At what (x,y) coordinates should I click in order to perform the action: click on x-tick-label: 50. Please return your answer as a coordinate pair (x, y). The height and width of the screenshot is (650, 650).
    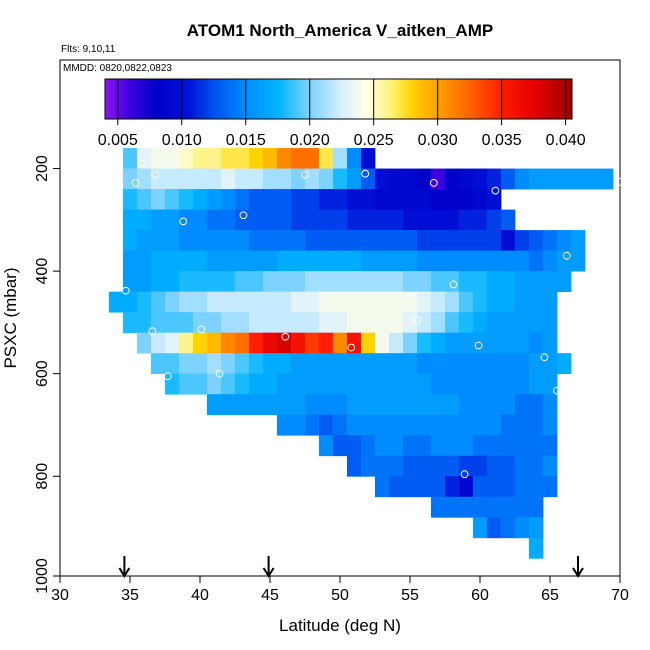
    Looking at the image, I should click on (340, 595).